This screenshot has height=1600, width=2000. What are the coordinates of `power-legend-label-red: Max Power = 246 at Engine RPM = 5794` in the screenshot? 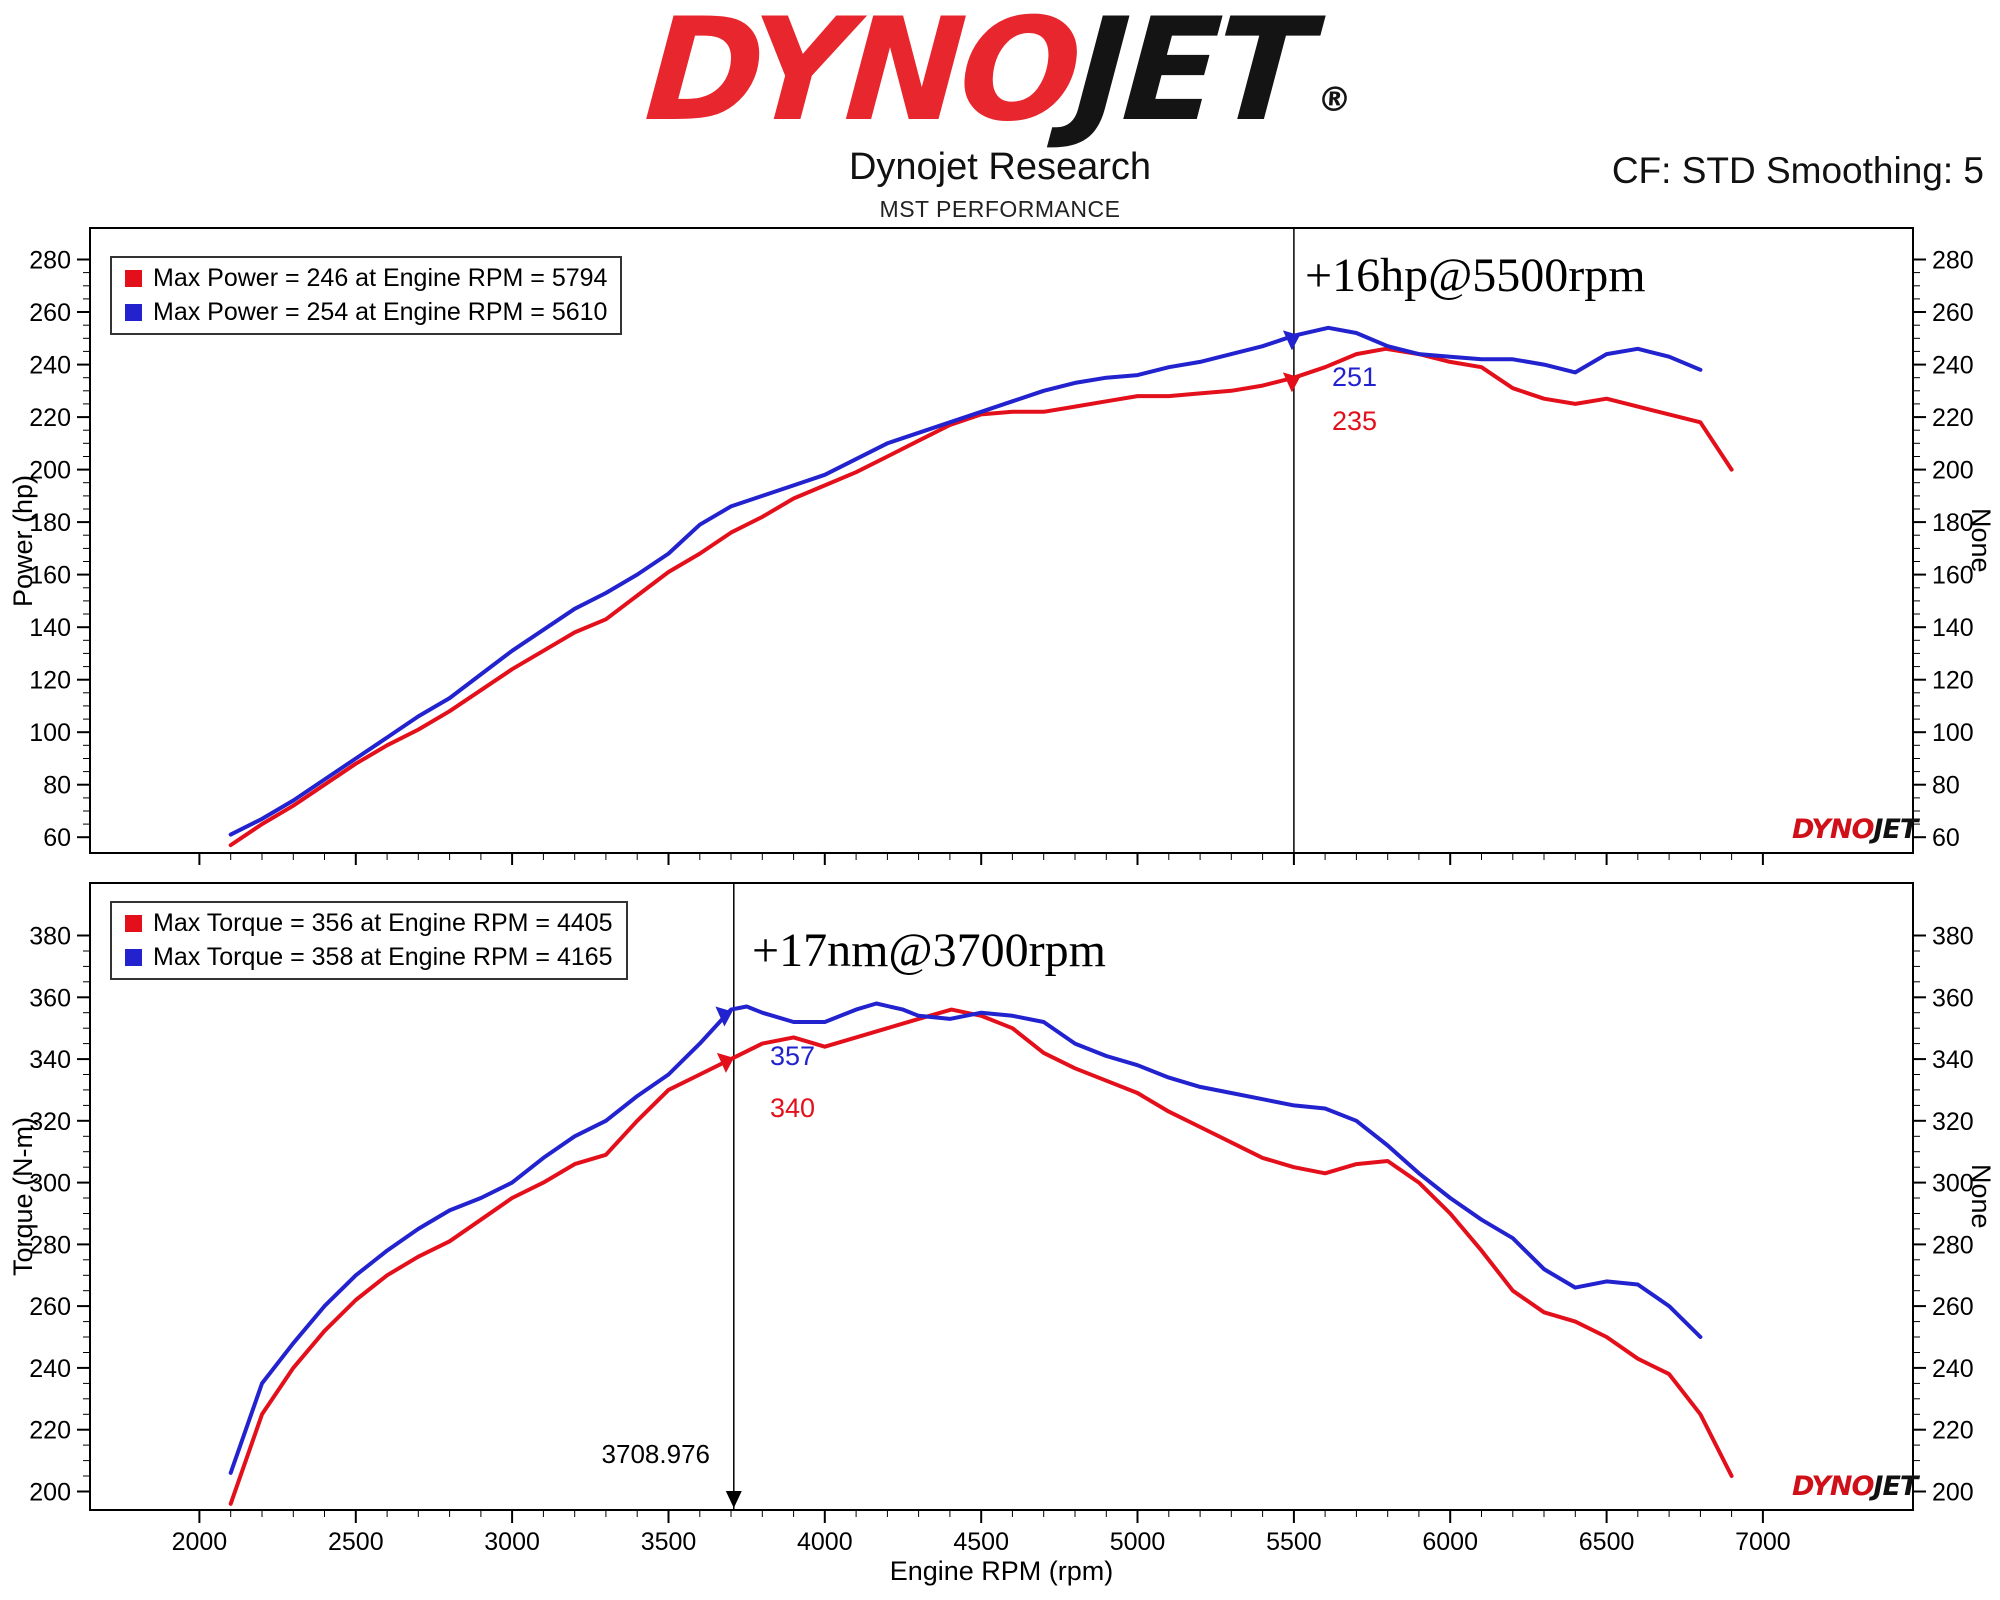 It's located at (380, 278).